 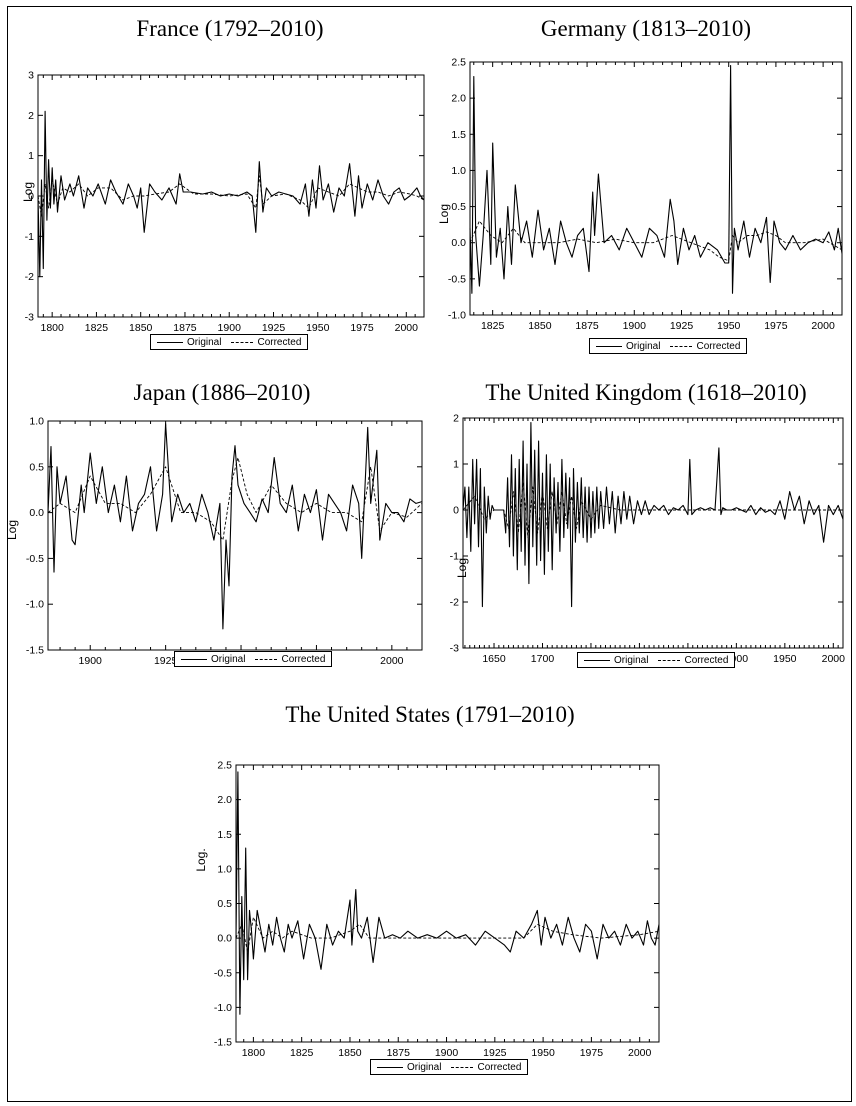 What do you see at coordinates (454, 603) in the screenshot?
I see `y-tick-label: -2` at bounding box center [454, 603].